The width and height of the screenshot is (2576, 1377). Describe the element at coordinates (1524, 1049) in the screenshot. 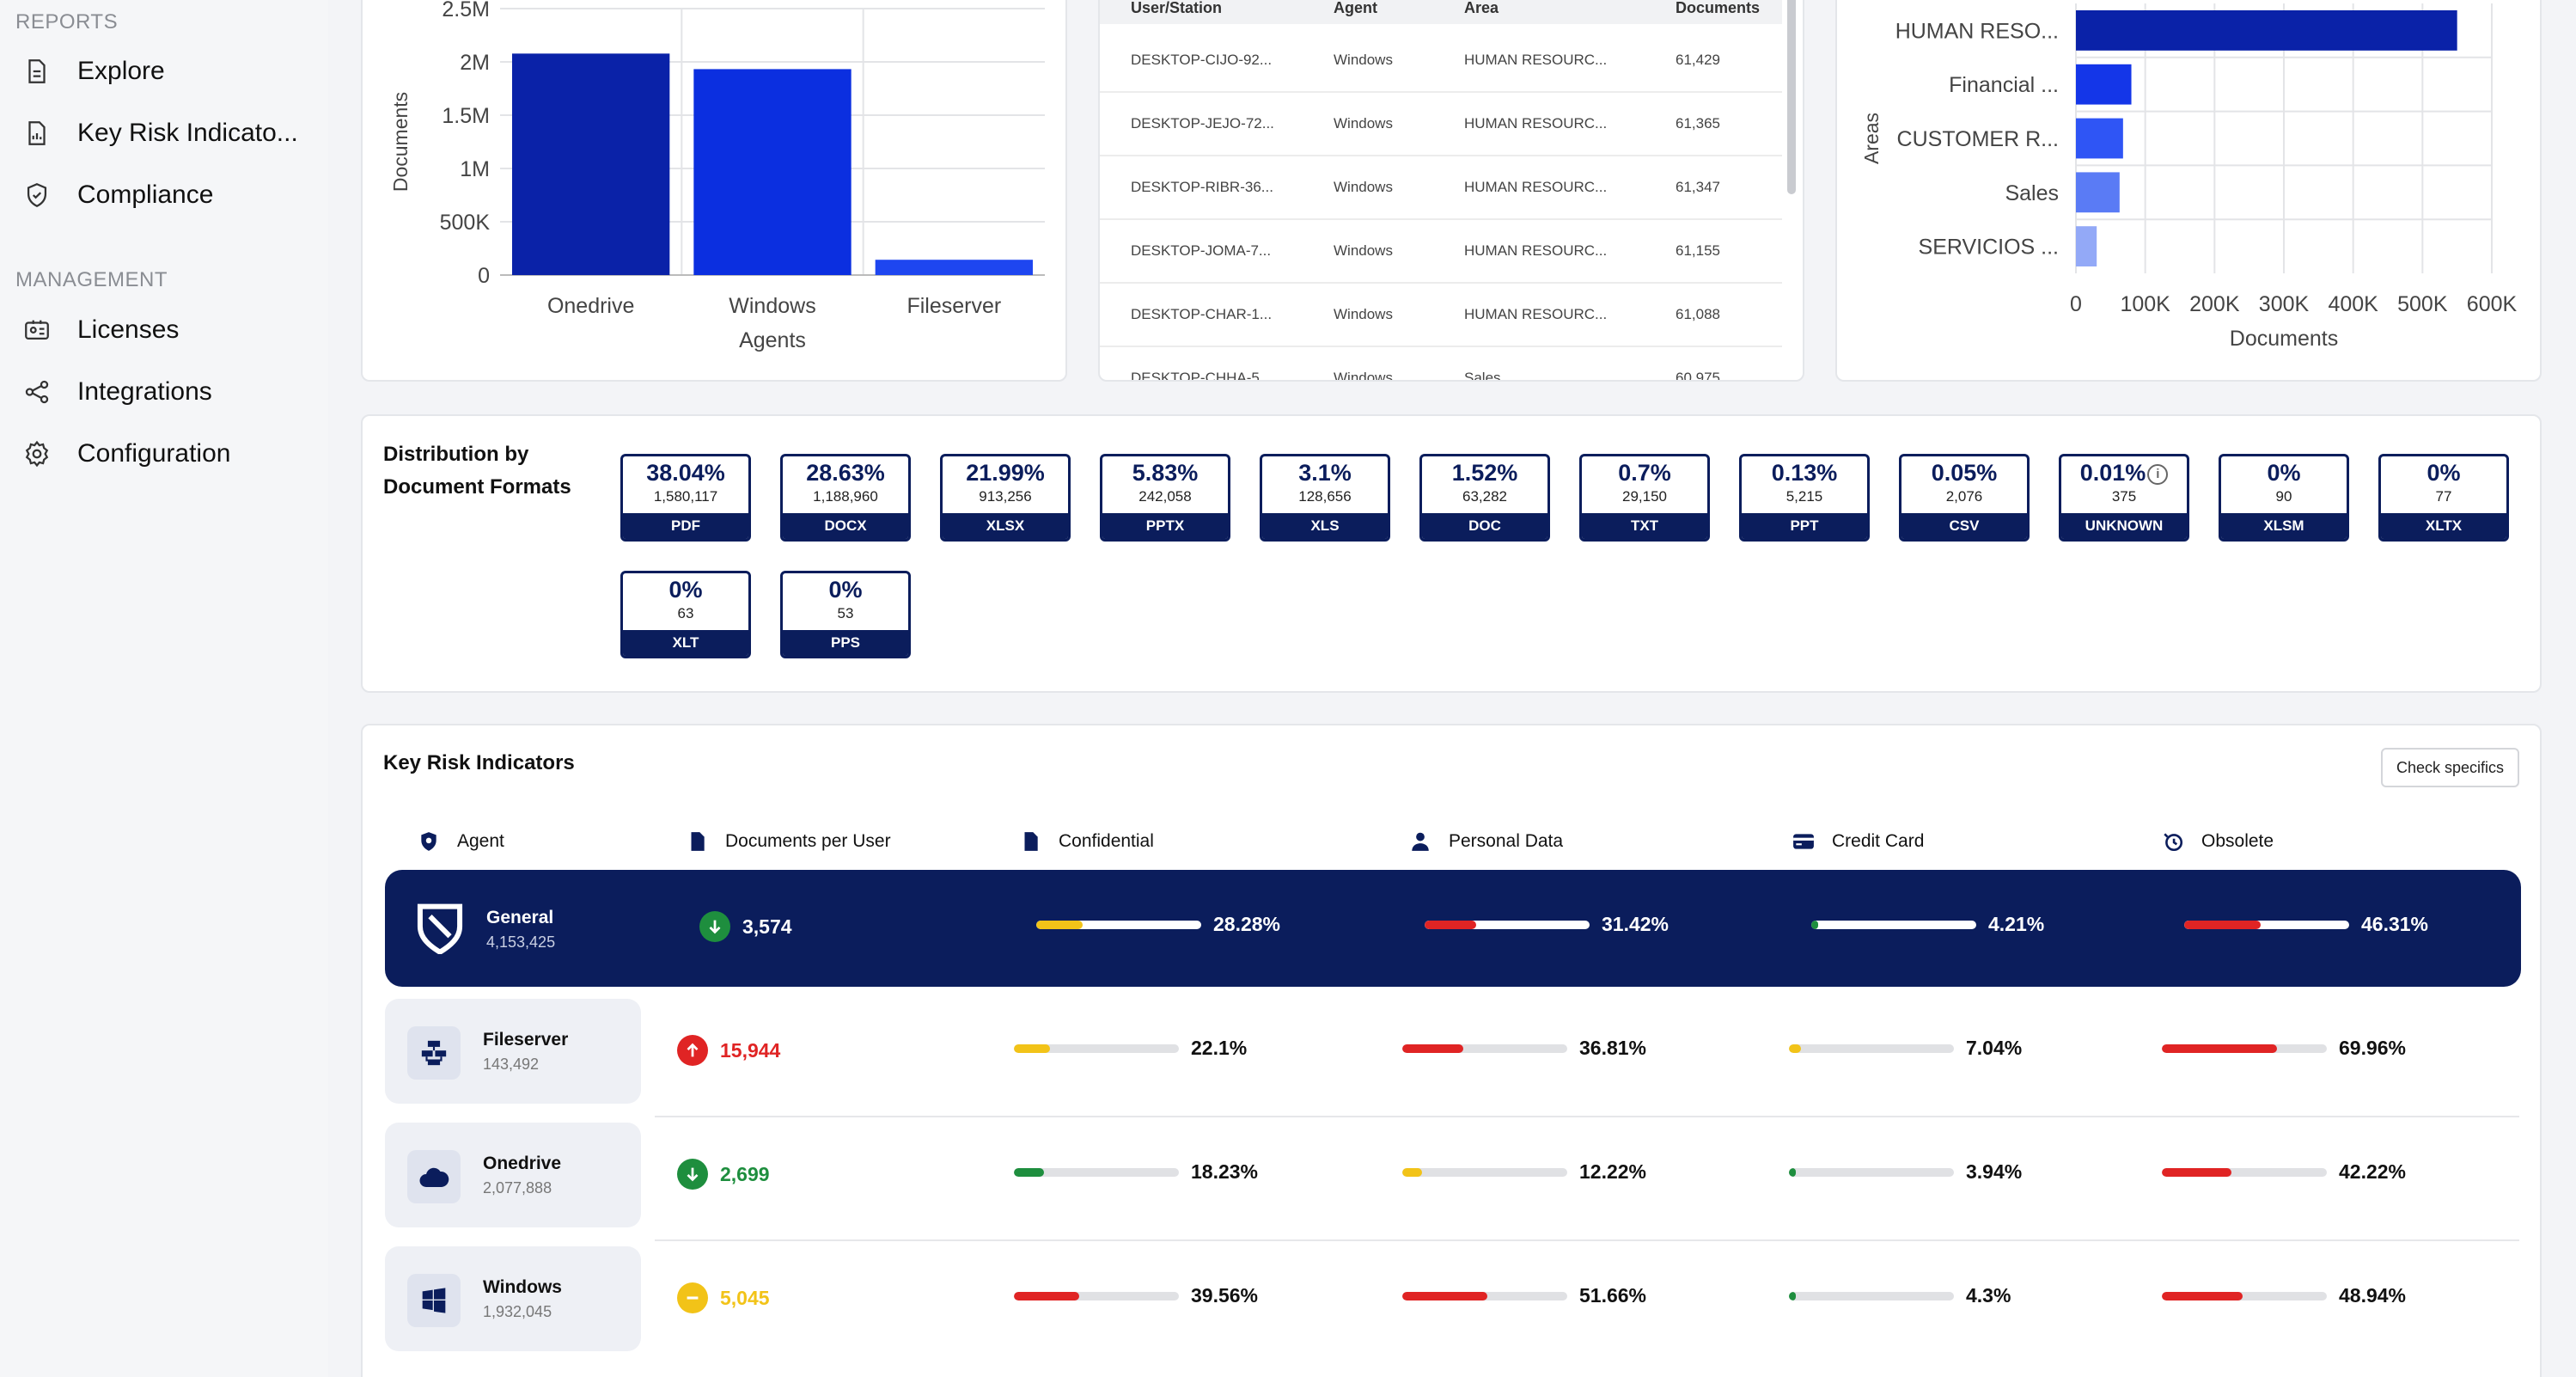

I see `personal-metric: 36.81%` at that location.